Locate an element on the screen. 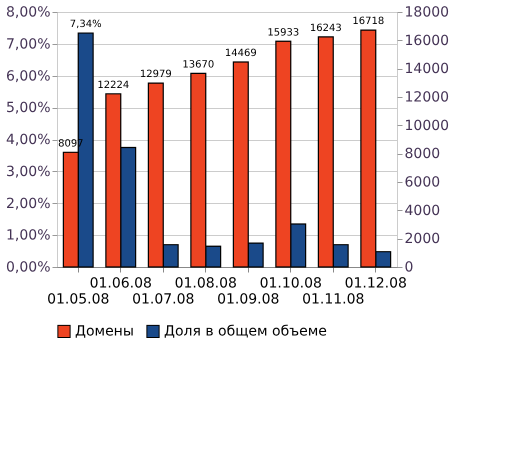  y-tick-label: 2,00% is located at coordinates (28, 204).